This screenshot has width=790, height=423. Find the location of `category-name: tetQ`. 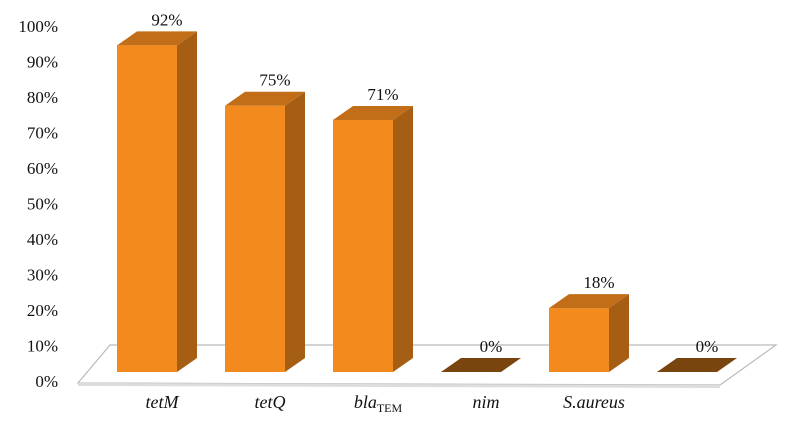

category-name: tetQ is located at coordinates (270, 402).